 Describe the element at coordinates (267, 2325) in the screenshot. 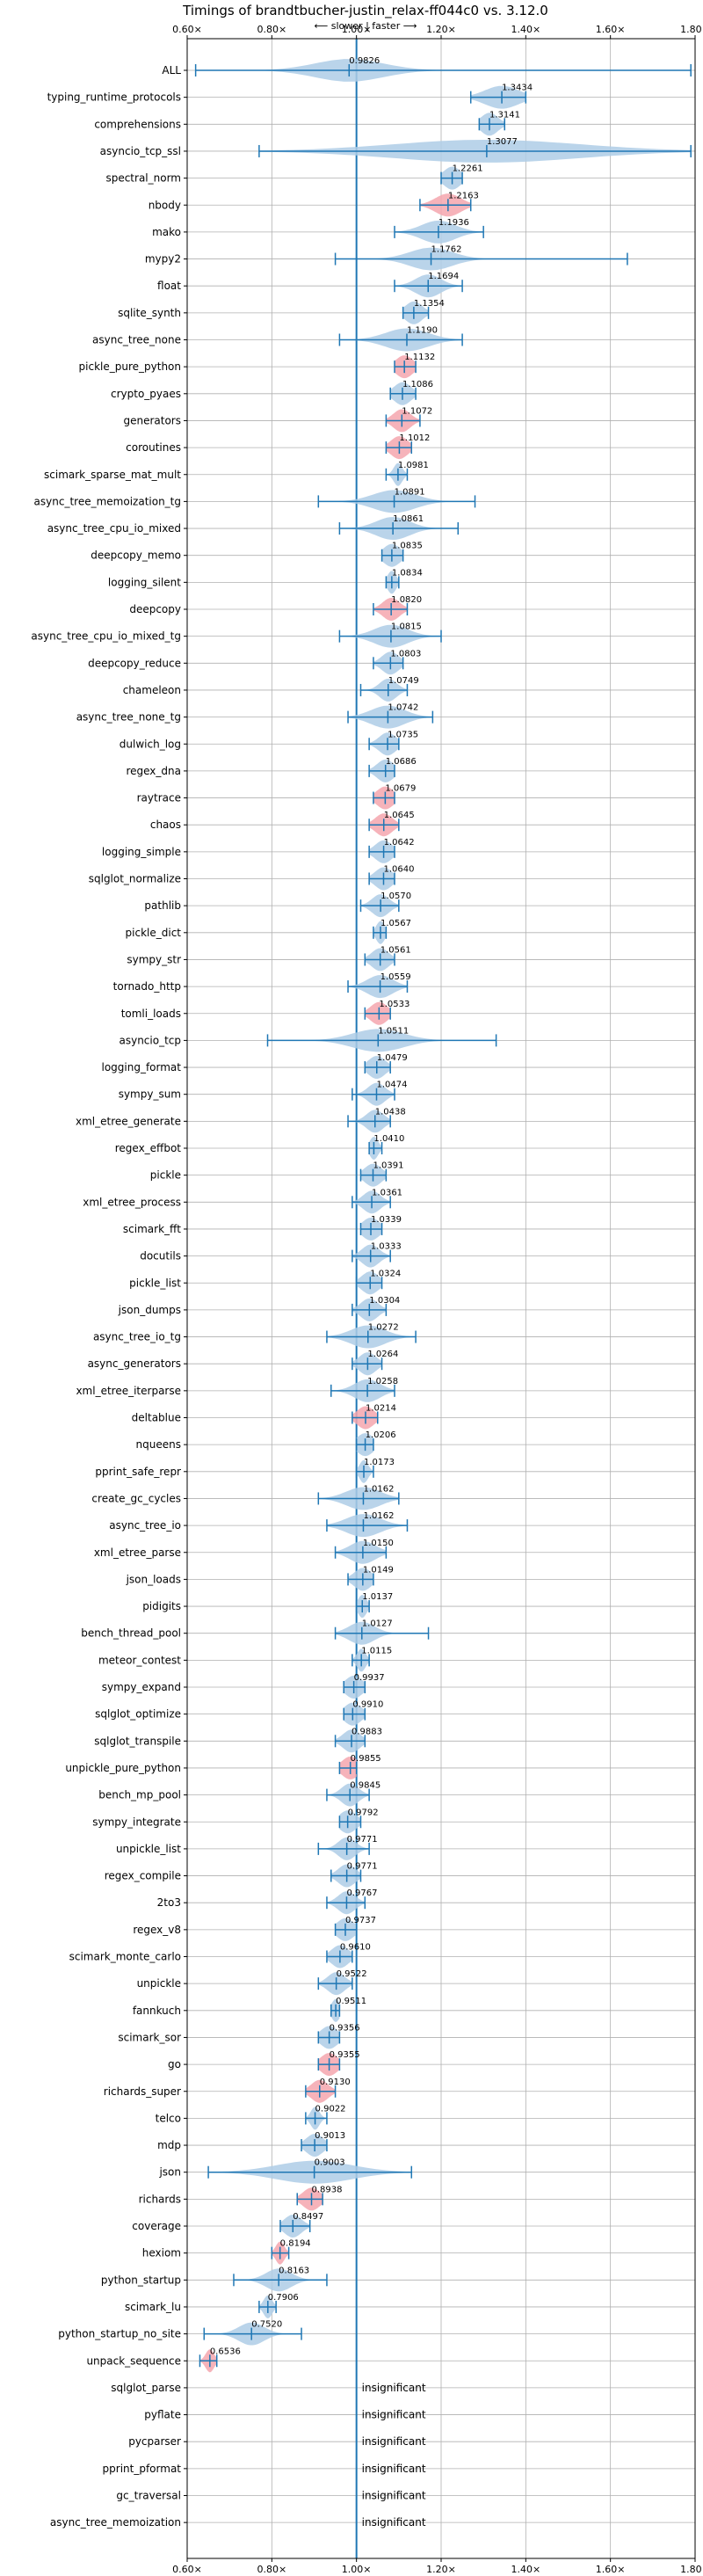

I see `value-label: 0.7520` at that location.